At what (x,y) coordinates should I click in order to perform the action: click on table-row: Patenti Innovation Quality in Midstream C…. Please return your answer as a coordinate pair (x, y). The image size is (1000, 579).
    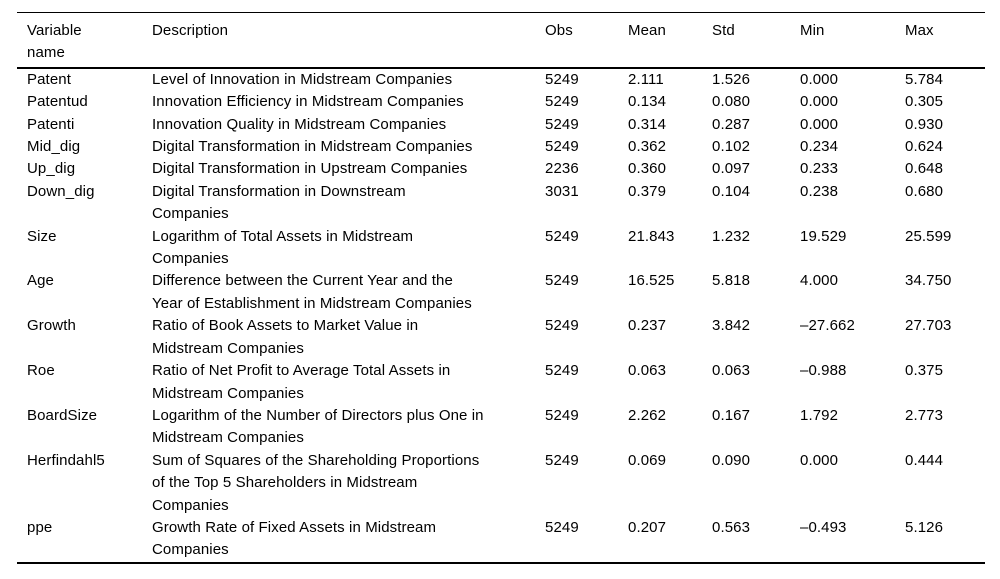
    Looking at the image, I should click on (501, 125).